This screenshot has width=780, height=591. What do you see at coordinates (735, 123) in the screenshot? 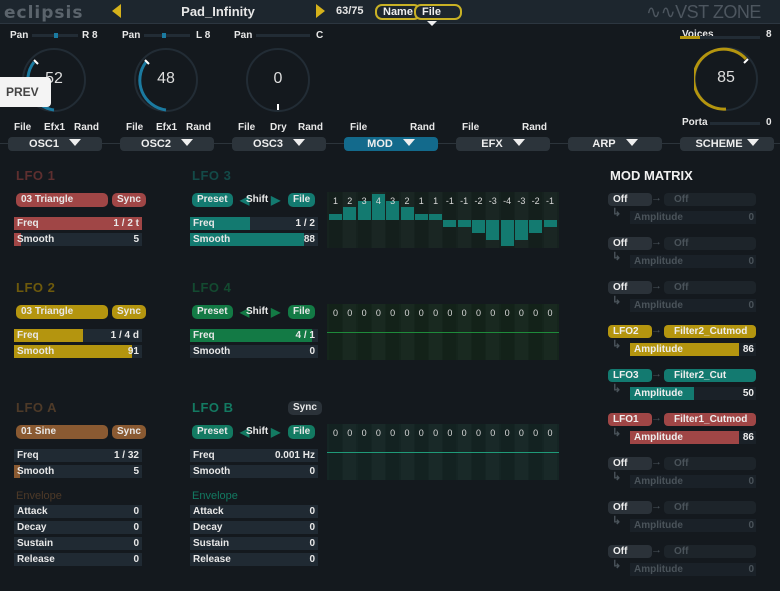
I see `porta-slider` at bounding box center [735, 123].